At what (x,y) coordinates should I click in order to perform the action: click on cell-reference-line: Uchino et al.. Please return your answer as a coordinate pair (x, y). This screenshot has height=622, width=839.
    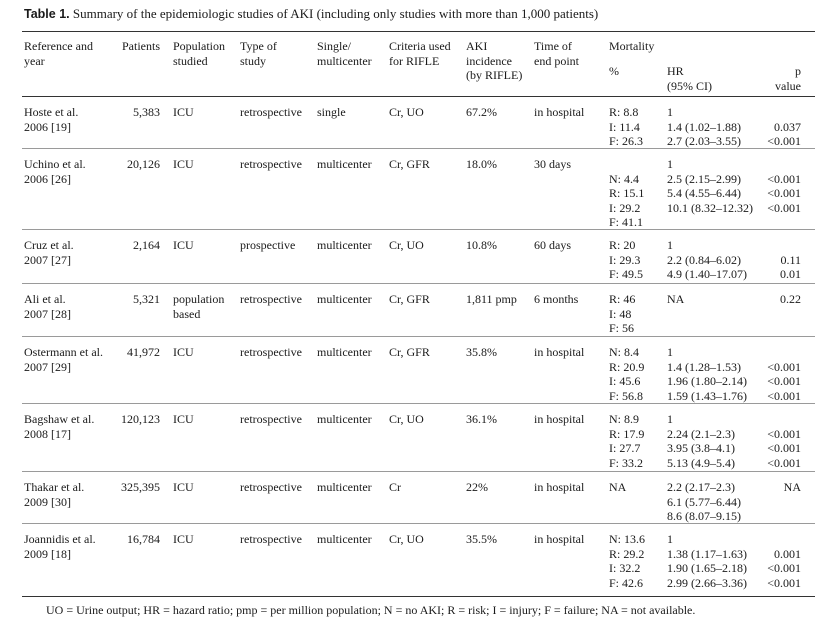
    Looking at the image, I should click on (55, 164).